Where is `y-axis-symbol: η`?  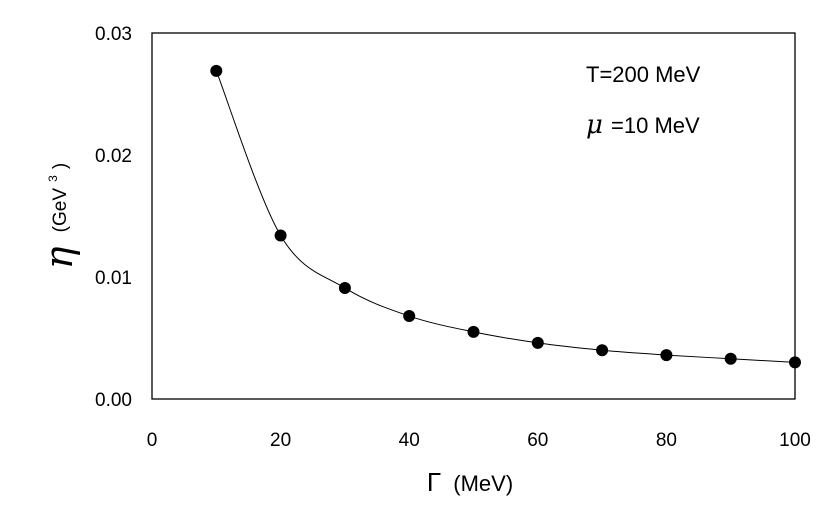
y-axis-symbol: η is located at coordinates (59, 257).